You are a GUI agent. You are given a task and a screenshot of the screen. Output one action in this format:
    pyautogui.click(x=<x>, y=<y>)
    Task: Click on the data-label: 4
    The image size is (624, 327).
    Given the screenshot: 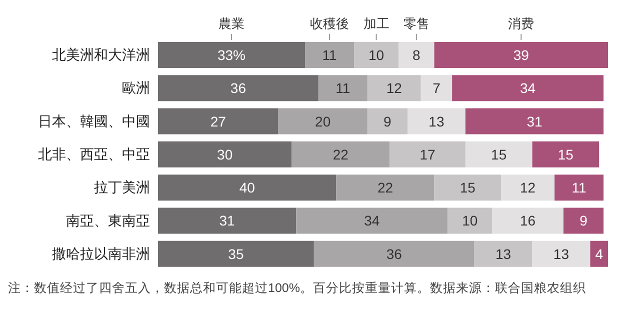 What is the action you would take?
    pyautogui.click(x=599, y=254)
    